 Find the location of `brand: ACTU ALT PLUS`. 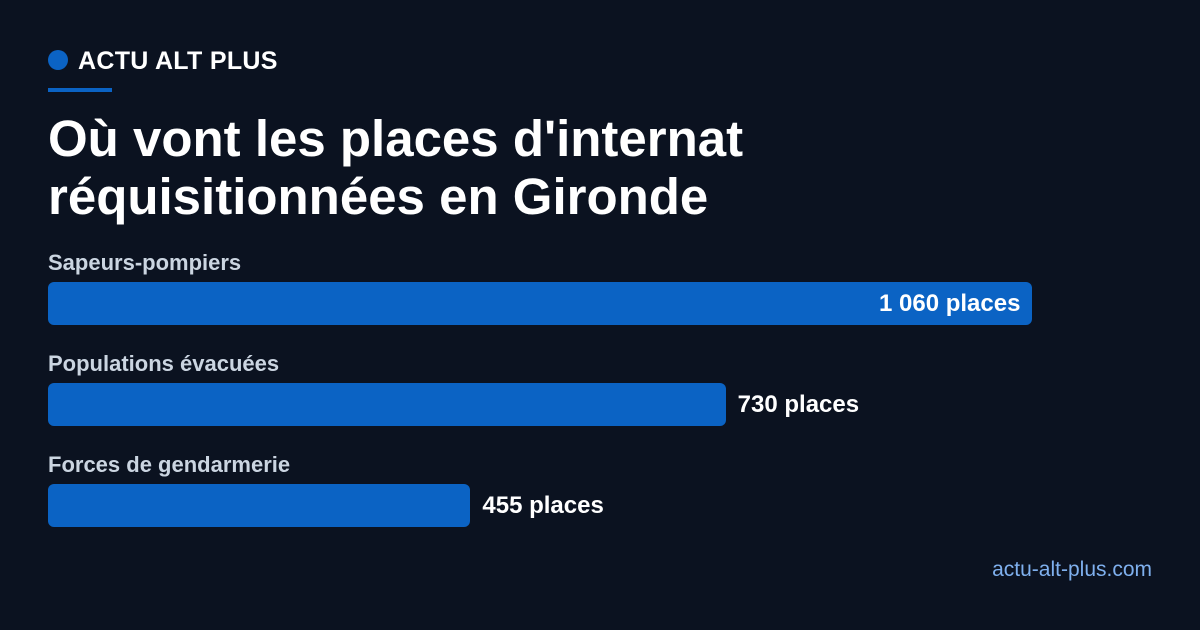

brand: ACTU ALT PLUS is located at coordinates (178, 61).